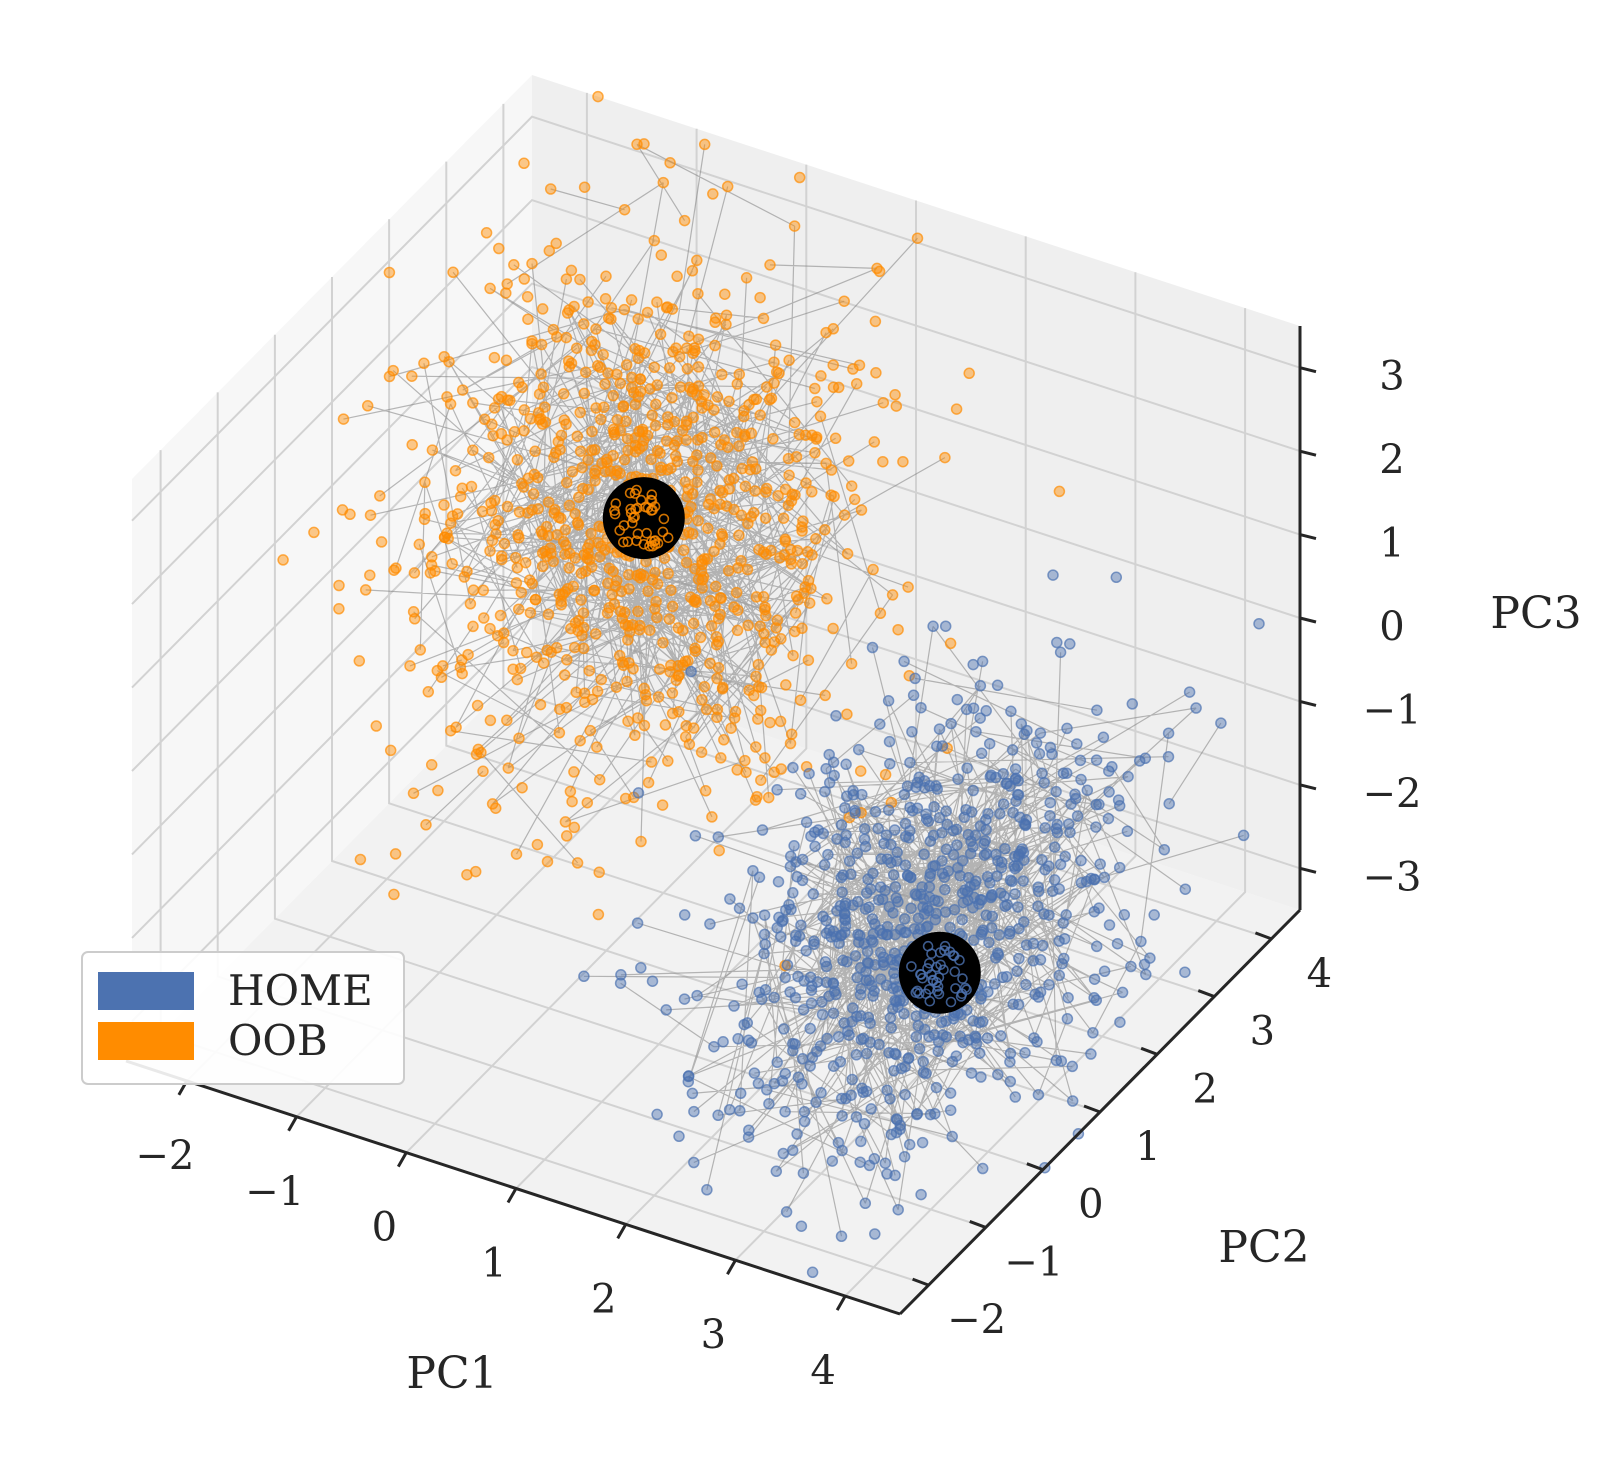  I want to click on y-tick, so click(921, 1282).